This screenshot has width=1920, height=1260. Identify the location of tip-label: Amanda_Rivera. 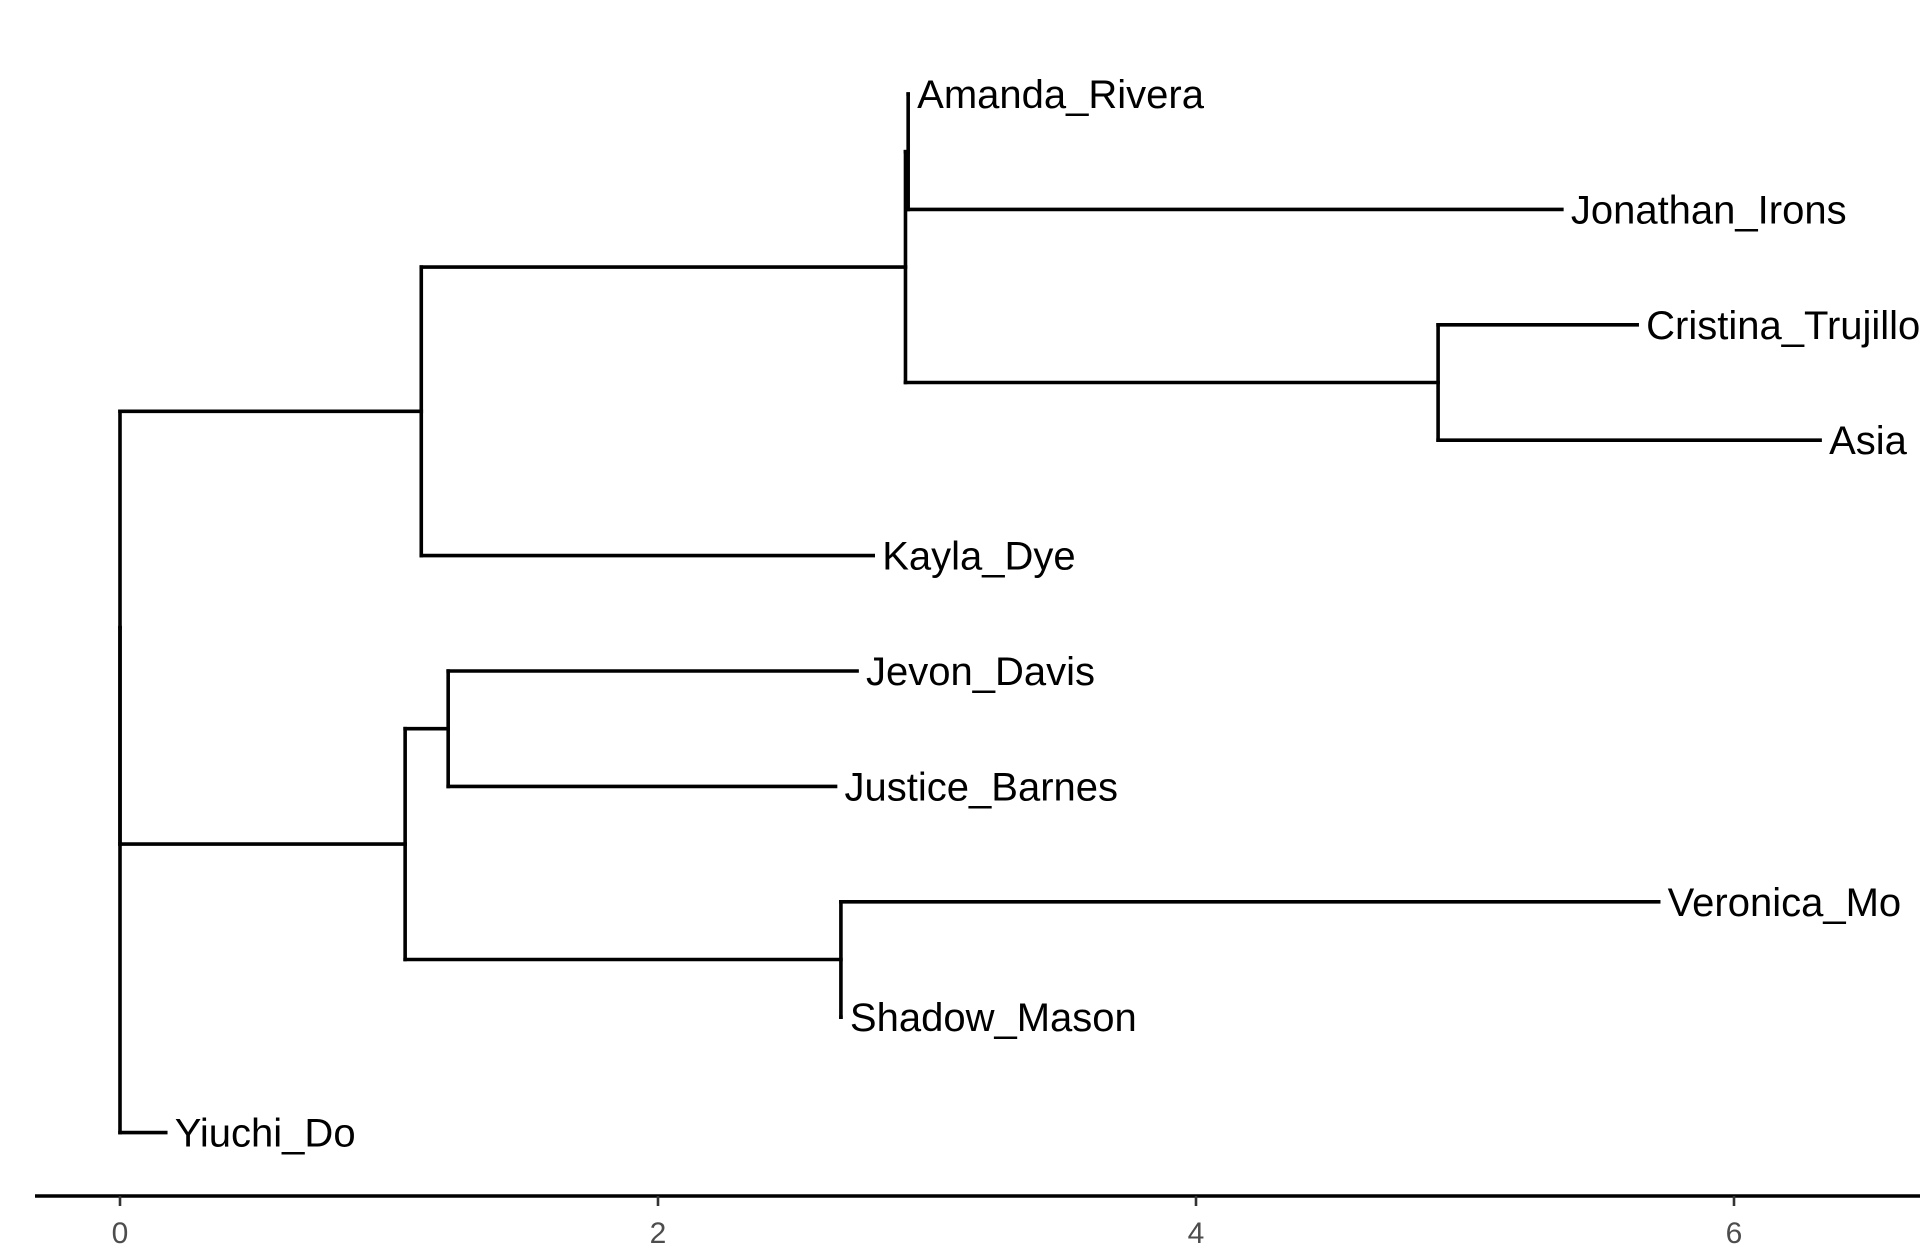
(1061, 95).